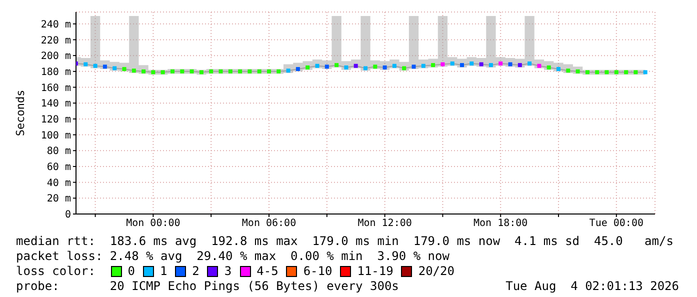  What do you see at coordinates (345, 241) in the screenshot?
I see `text: median rtt: 183.6 ms avg 192.8 ms max 179.0 ms min 179.0 ms now 4.1 ms sd 45.0 am/s` at bounding box center [345, 241].